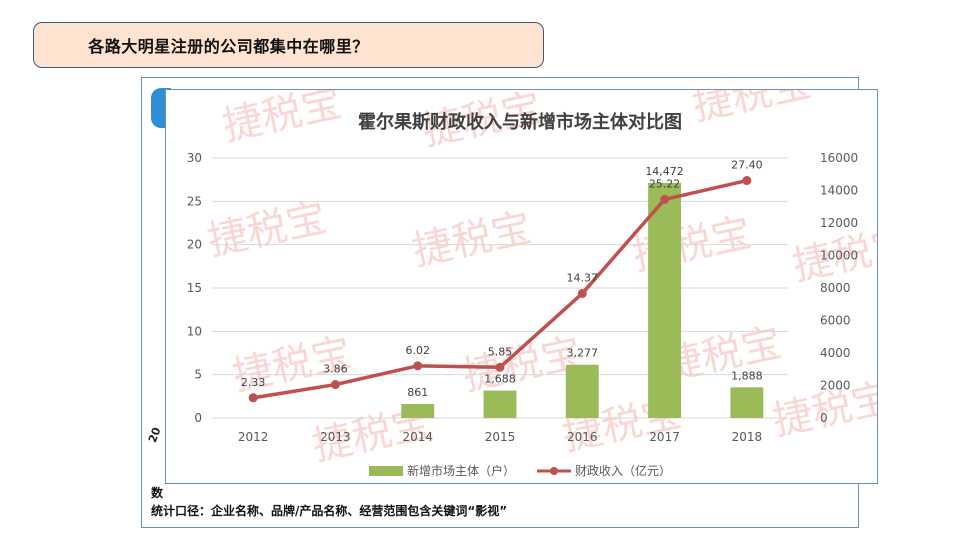 This screenshot has height=551, width=980. What do you see at coordinates (198, 418) in the screenshot?
I see `y-left-tick-label: 0` at bounding box center [198, 418].